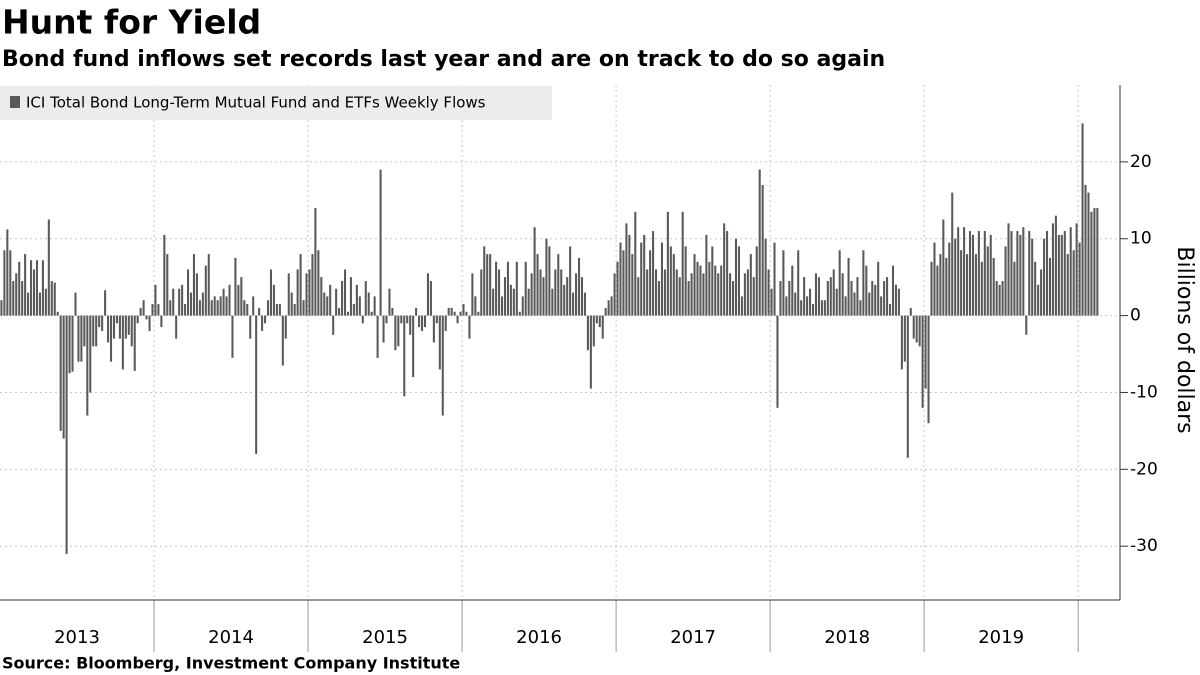 This screenshot has height=675, width=1200. Describe the element at coordinates (1135, 316) in the screenshot. I see `y-tick-label: 0` at that location.